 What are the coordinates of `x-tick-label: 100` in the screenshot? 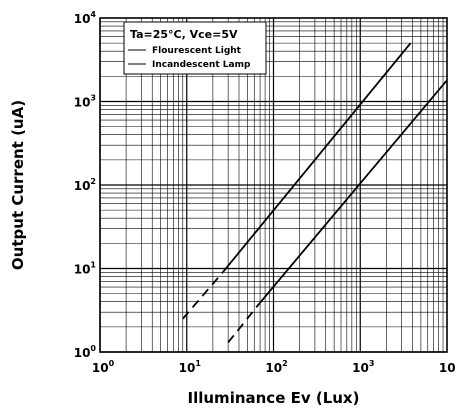 It's located at (103, 367).